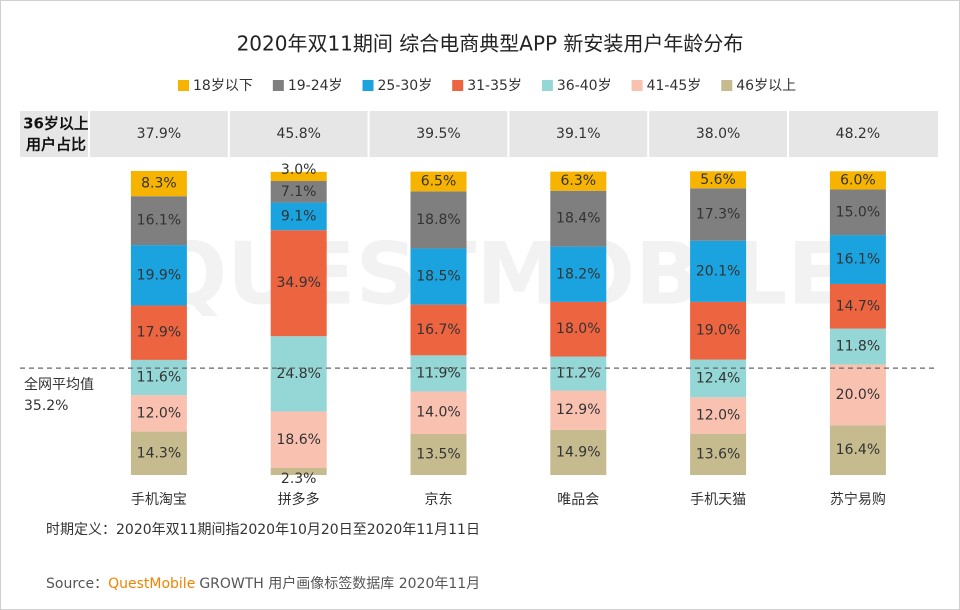 The width and height of the screenshot is (960, 610). Describe the element at coordinates (299, 170) in the screenshot. I see `data-label: 3.0%` at that location.